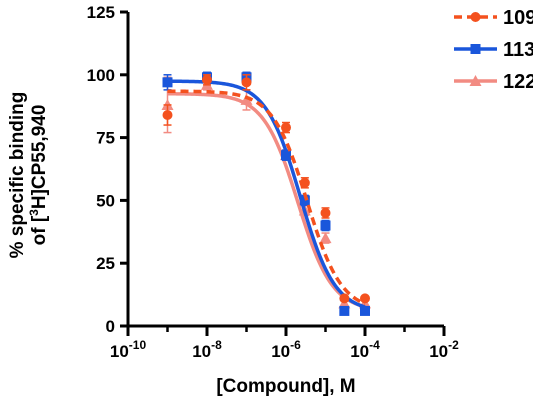  I want to click on x-tick-label: 10⁻⁶, so click(286, 349).